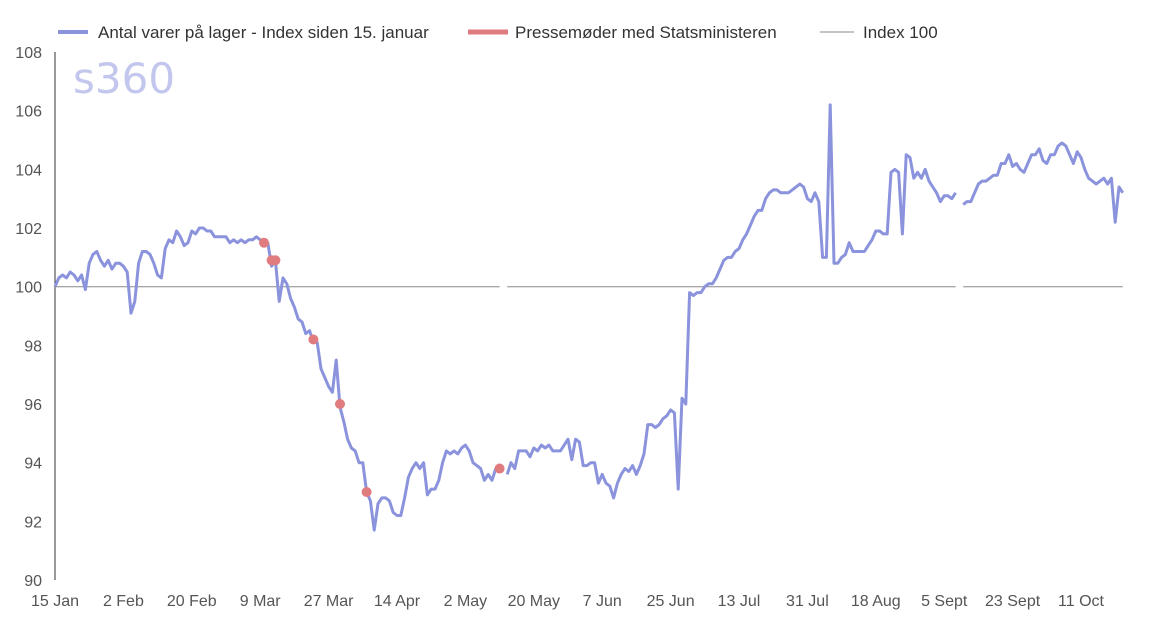 The image size is (1164, 630). What do you see at coordinates (876, 601) in the screenshot?
I see `x-tick-label: 18 Aug` at bounding box center [876, 601].